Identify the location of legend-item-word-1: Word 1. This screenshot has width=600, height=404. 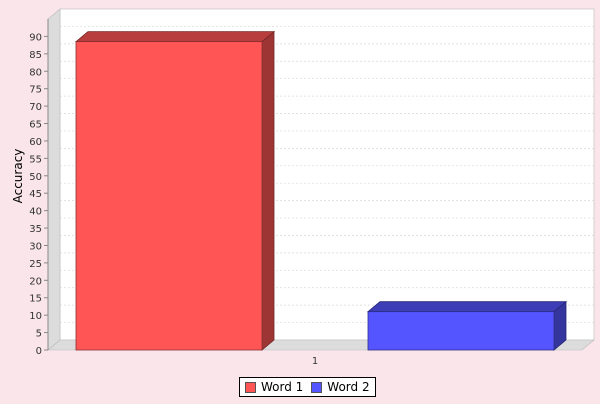
(274, 387).